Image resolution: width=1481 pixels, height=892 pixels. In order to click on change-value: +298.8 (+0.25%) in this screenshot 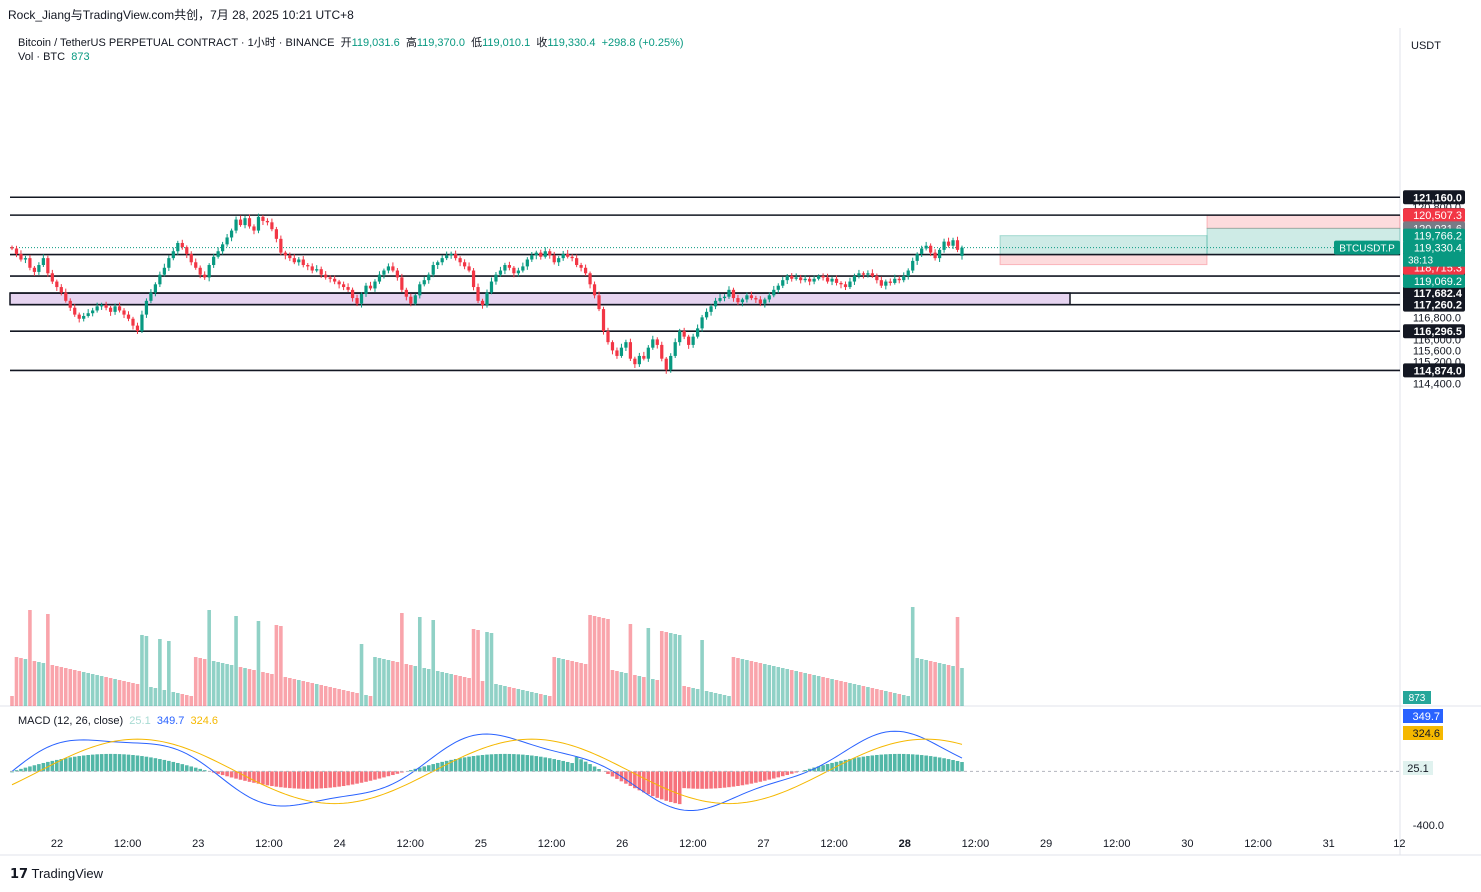, I will do `click(642, 43)`.